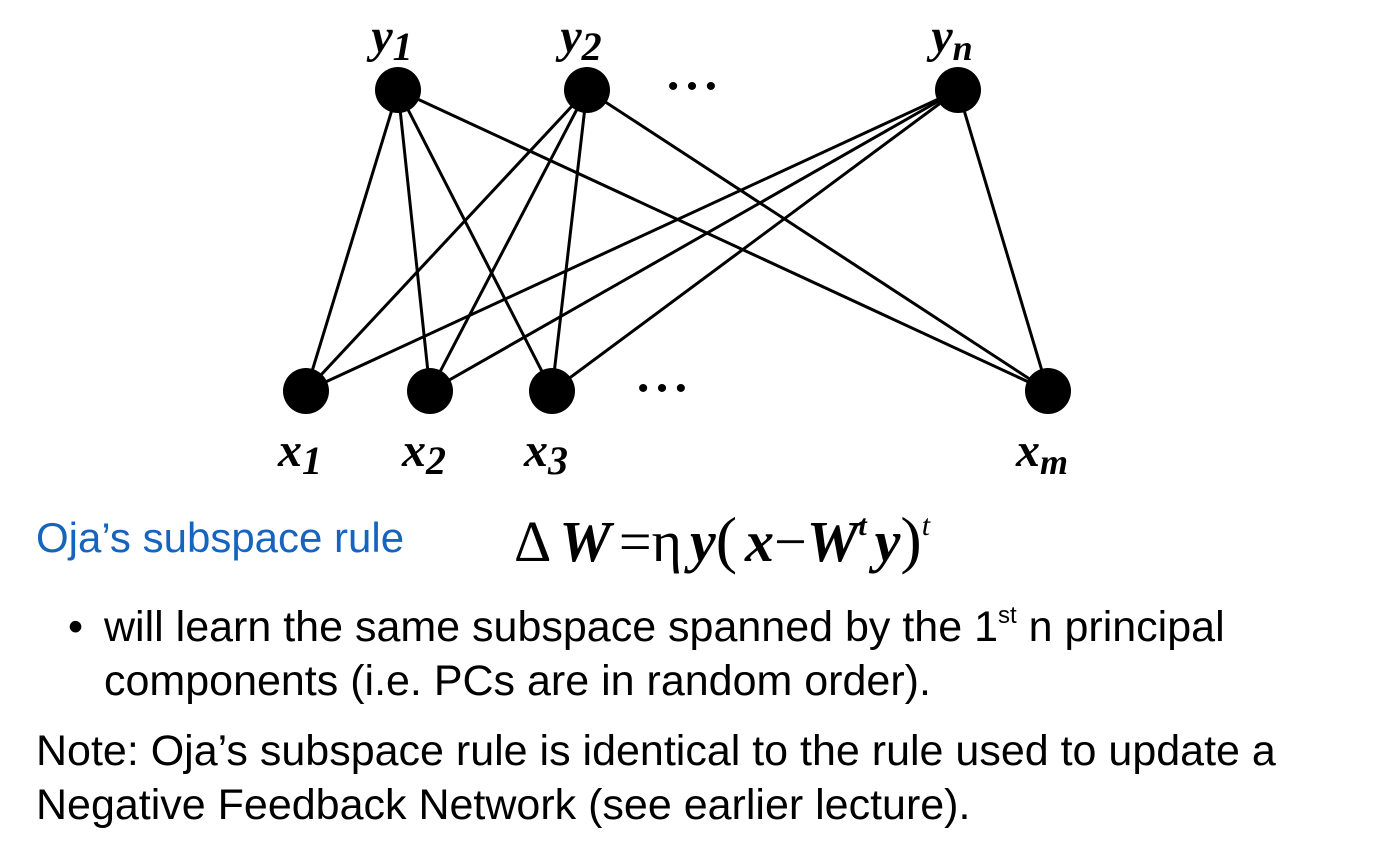 This screenshot has height=852, width=1376. What do you see at coordinates (833, 541) in the screenshot?
I see `formula-w-transpose: W` at bounding box center [833, 541].